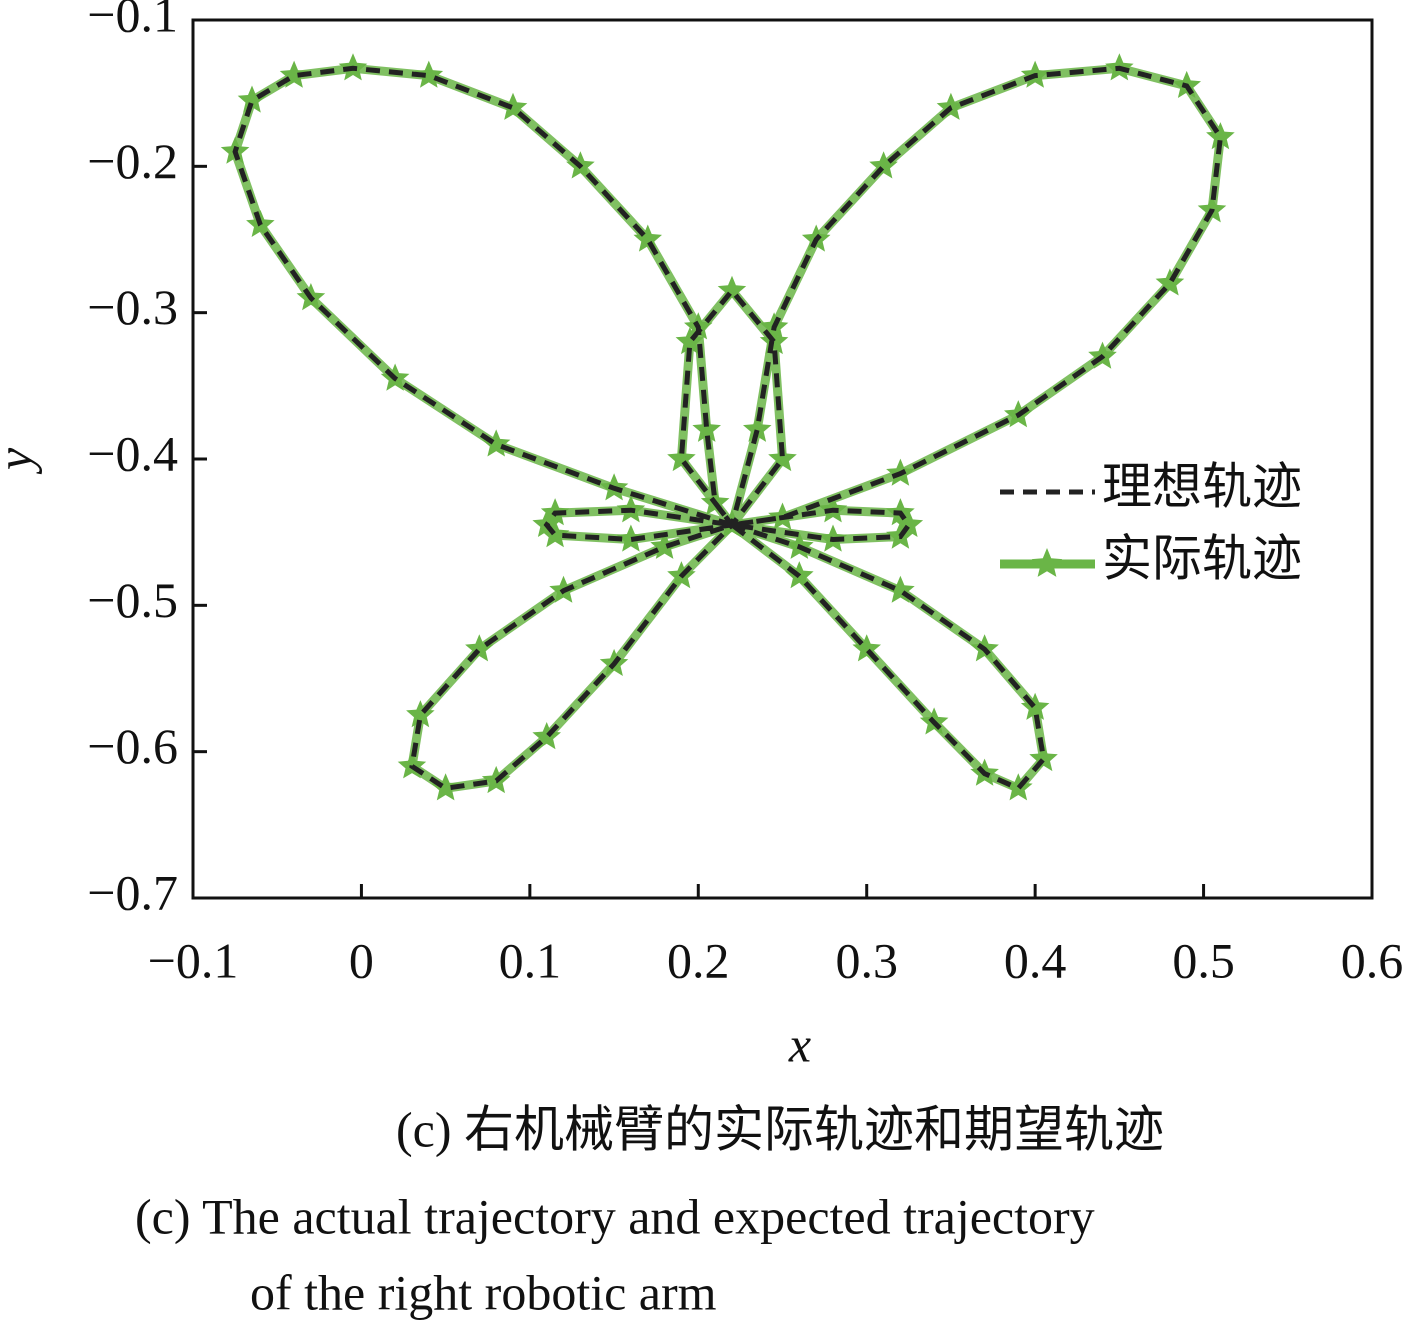 This screenshot has width=1425, height=1332. I want to click on x-tick-label: 0.2, so click(698, 960).